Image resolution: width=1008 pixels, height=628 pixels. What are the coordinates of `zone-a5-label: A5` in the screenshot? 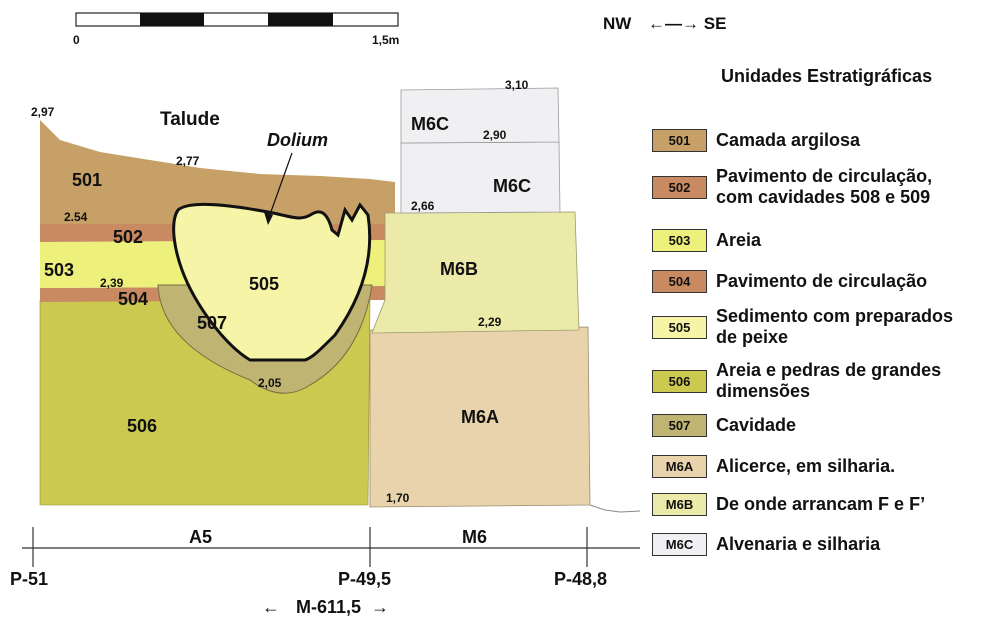 It's located at (200, 537).